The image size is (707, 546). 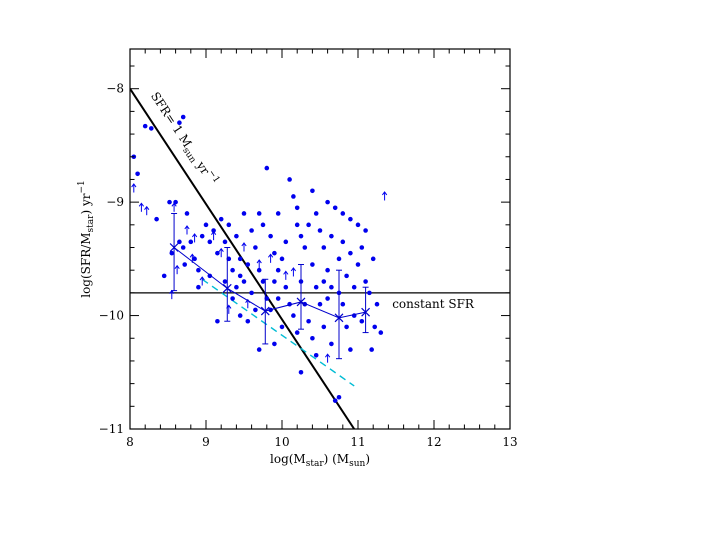 What do you see at coordinates (171, 119) in the screenshot?
I see `sfr-1-label-main: SFR= 1 M` at bounding box center [171, 119].